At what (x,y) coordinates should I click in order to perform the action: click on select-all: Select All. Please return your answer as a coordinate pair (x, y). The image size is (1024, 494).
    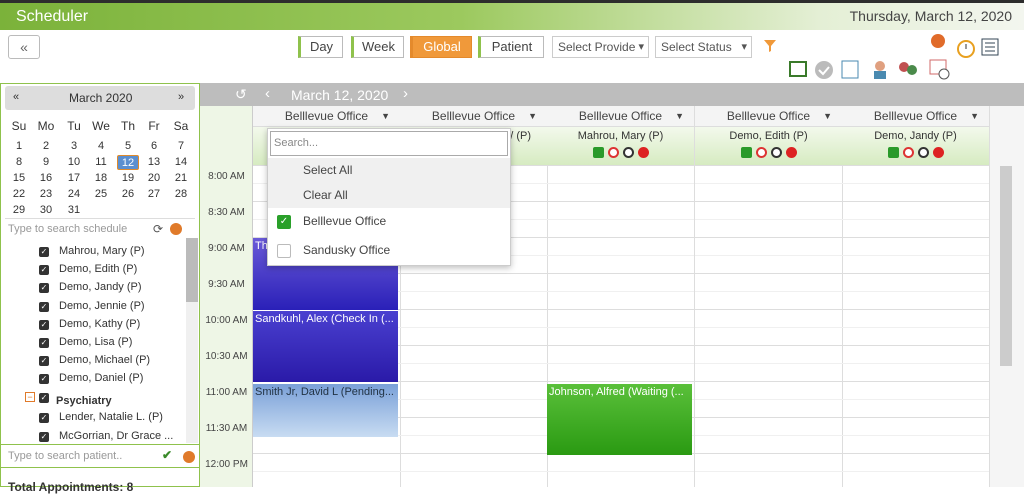
    Looking at the image, I should click on (389, 170).